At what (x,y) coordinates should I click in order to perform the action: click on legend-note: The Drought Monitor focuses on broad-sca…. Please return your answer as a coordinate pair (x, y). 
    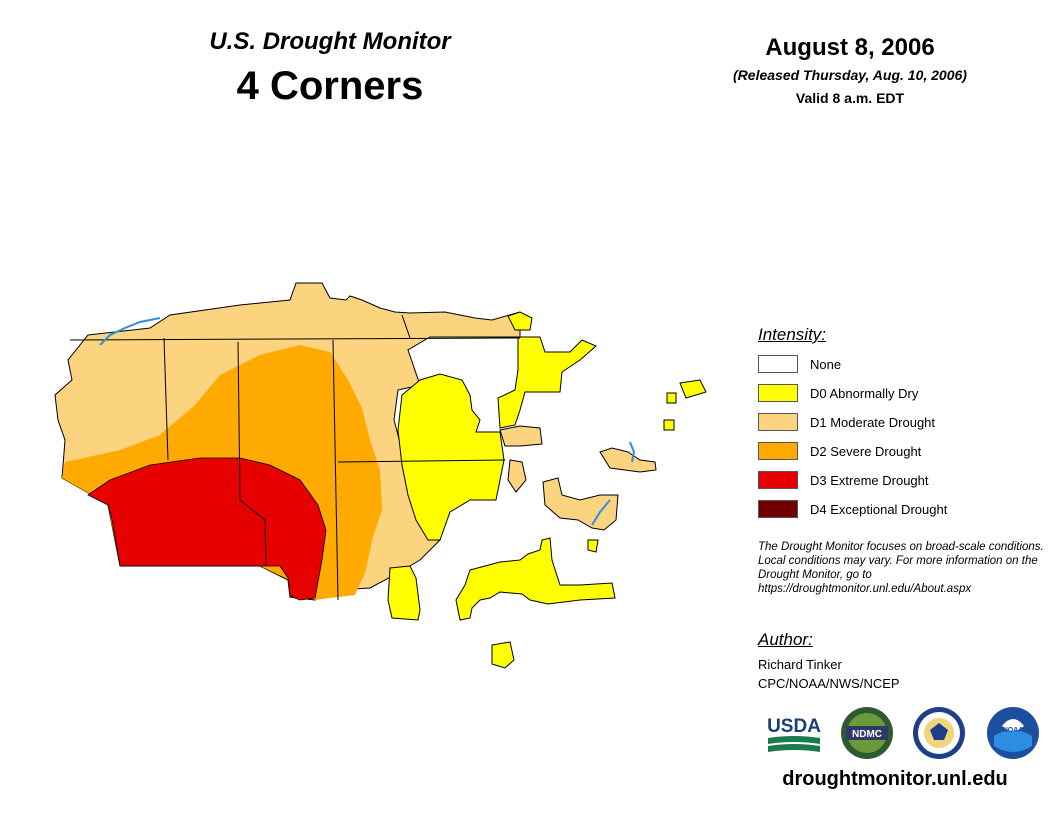
    Looking at the image, I should click on (901, 568).